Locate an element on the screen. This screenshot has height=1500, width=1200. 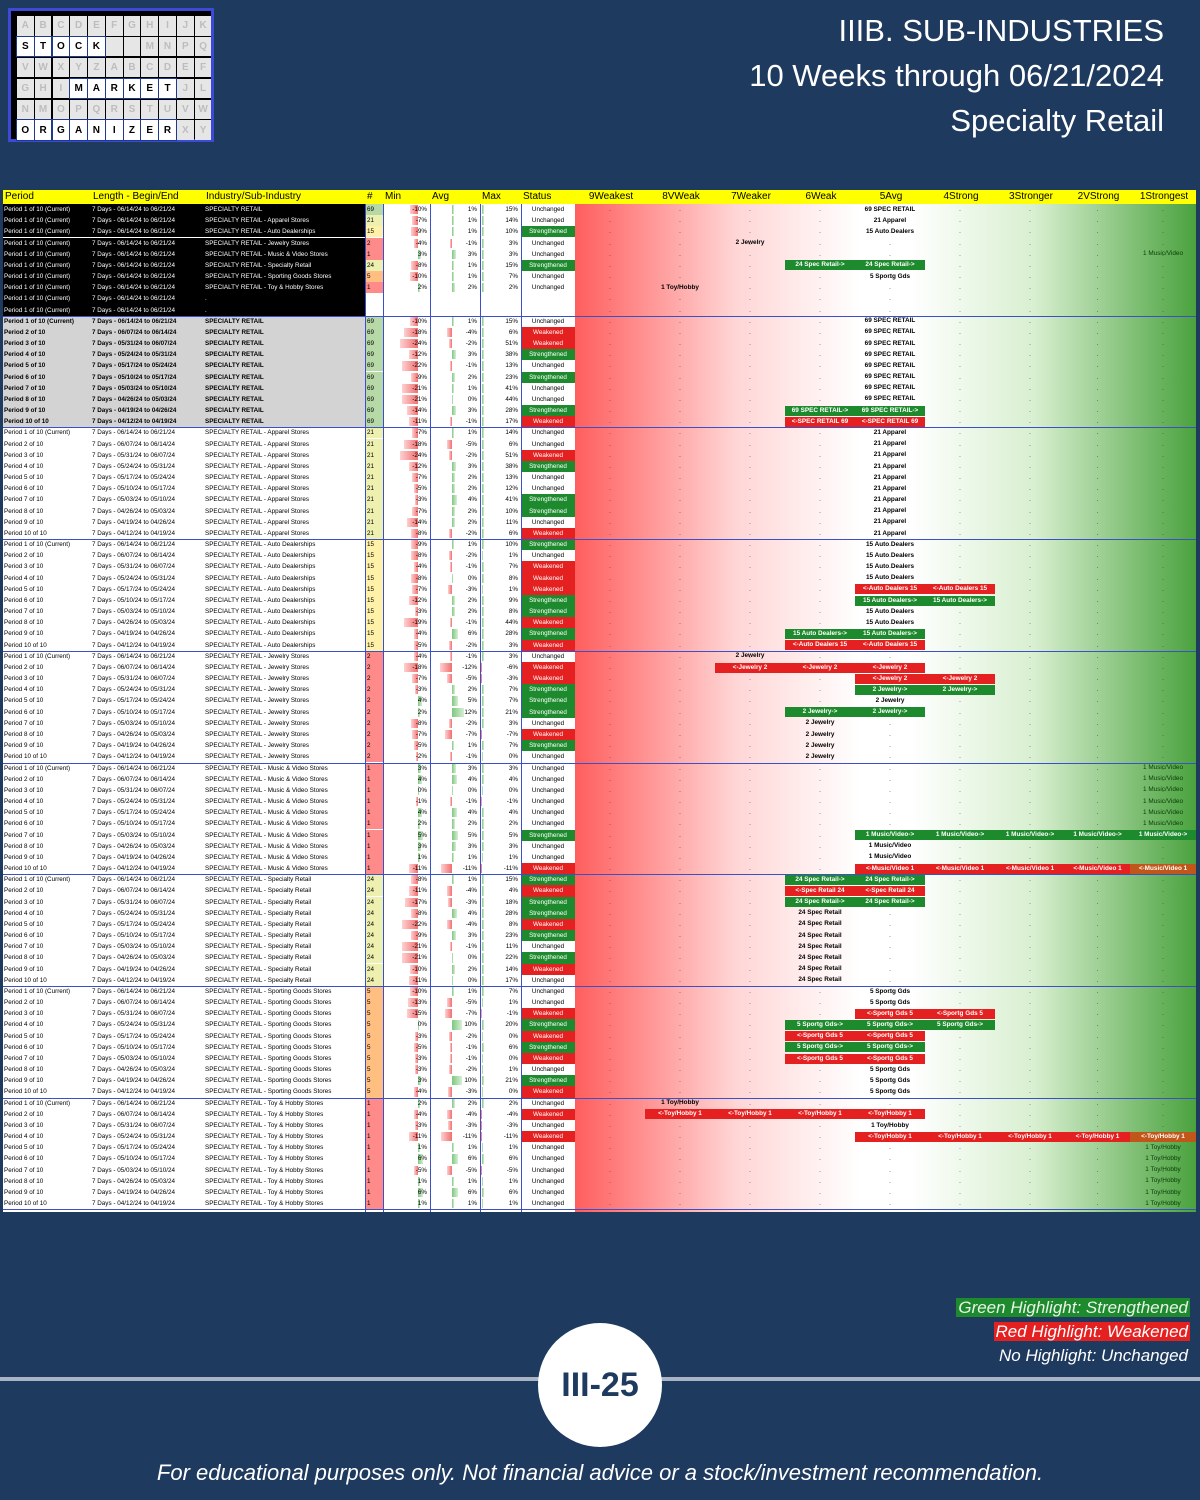
industry-cell: SPECIALTY RETAIL - Music & Video Stores is located at coordinates (266, 835).